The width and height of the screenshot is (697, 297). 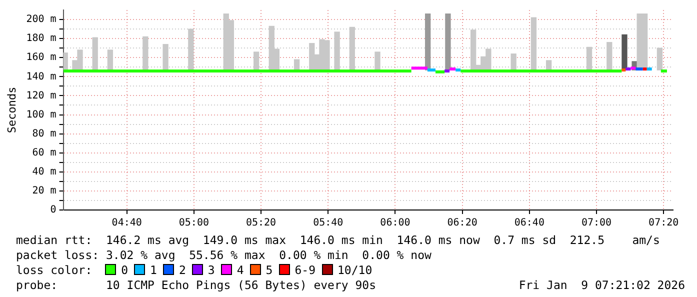 I want to click on text: Fri Jan 9 07:21:02 2026, so click(x=601, y=285).